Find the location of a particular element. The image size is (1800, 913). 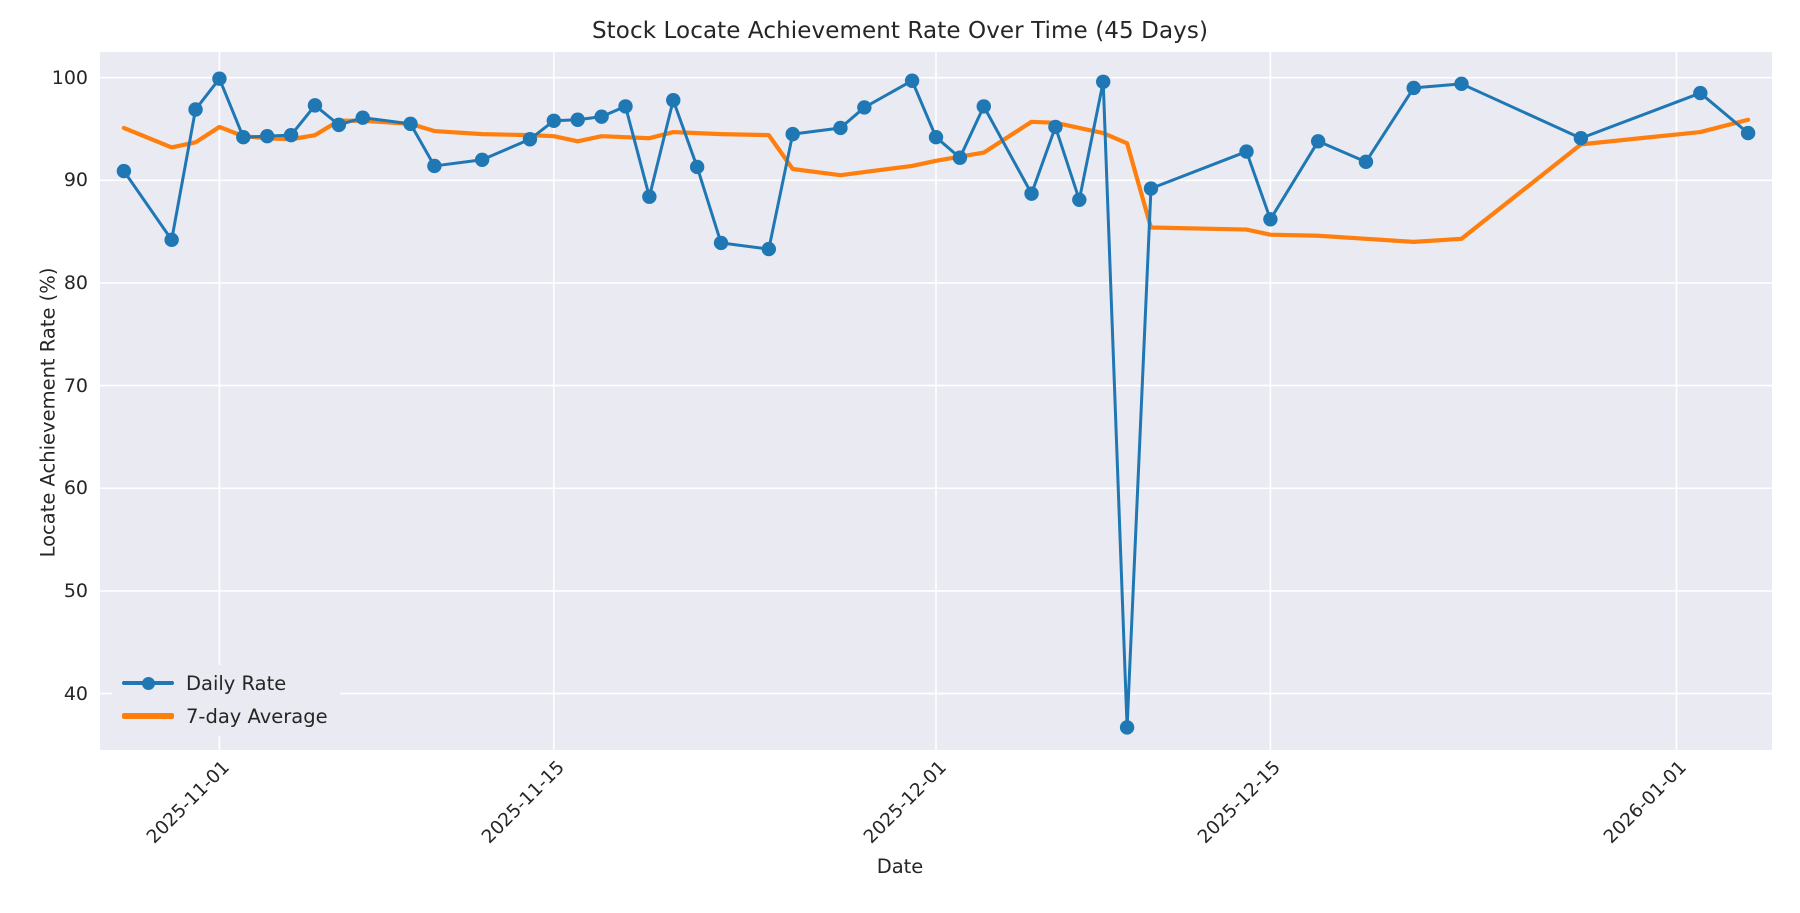

y-axis-label: Locate Achievement Rate (%) is located at coordinates (48, 412).